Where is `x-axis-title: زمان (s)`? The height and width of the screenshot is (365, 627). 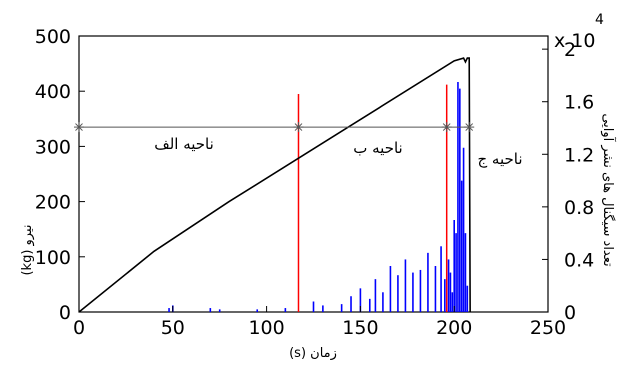 x-axis-title: زمان (s) is located at coordinates (313, 353).